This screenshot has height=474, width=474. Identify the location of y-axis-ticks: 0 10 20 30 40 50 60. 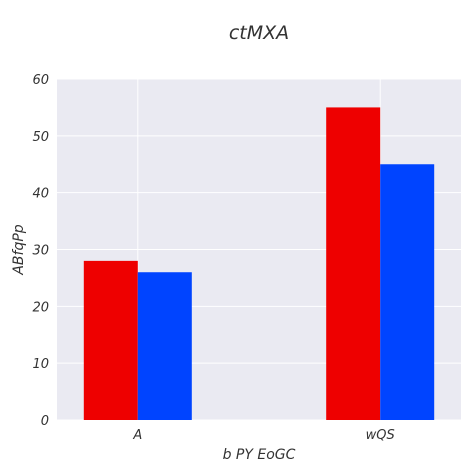
(40, 251).